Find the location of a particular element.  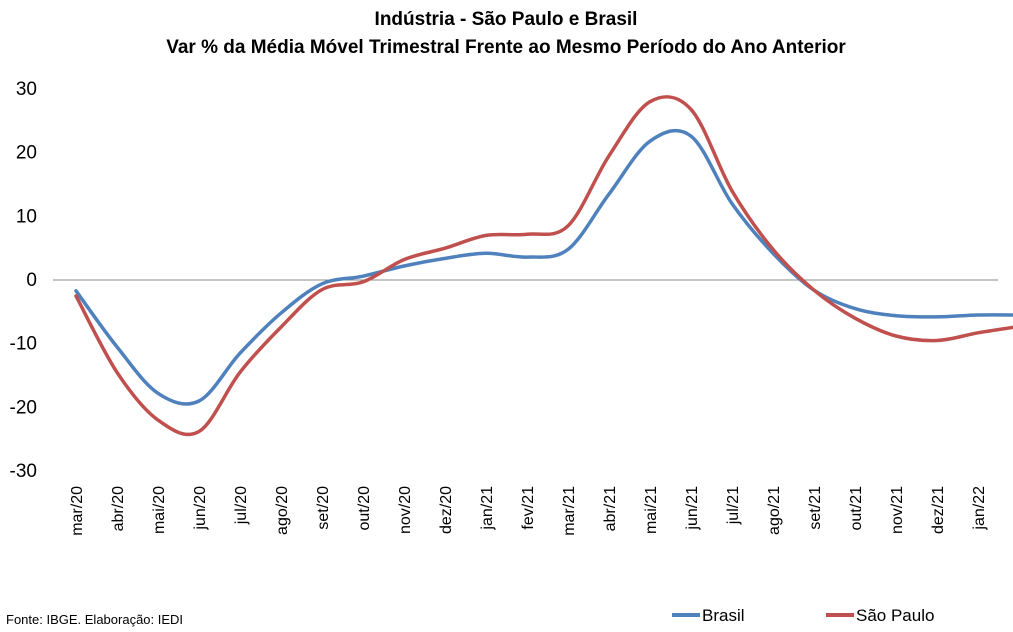

x-tick-label: out/20 is located at coordinates (364, 508).